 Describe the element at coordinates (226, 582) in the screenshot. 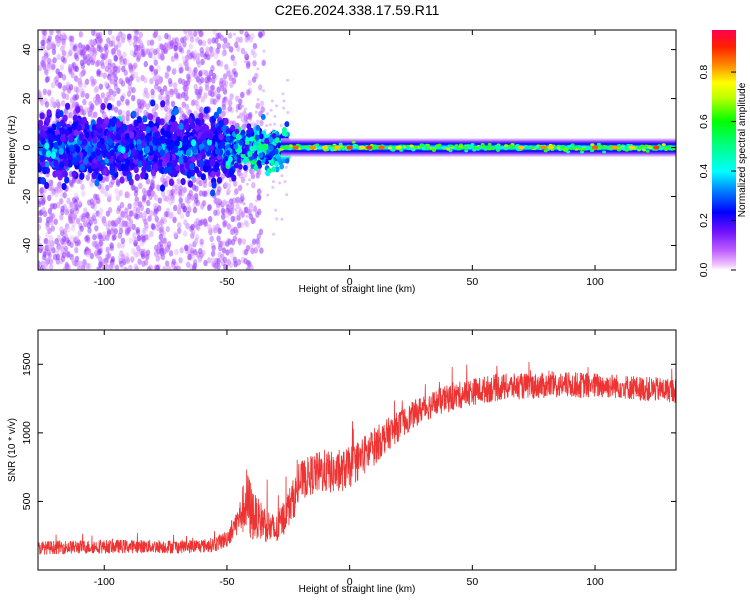

I see `x-tick-label: -50` at that location.